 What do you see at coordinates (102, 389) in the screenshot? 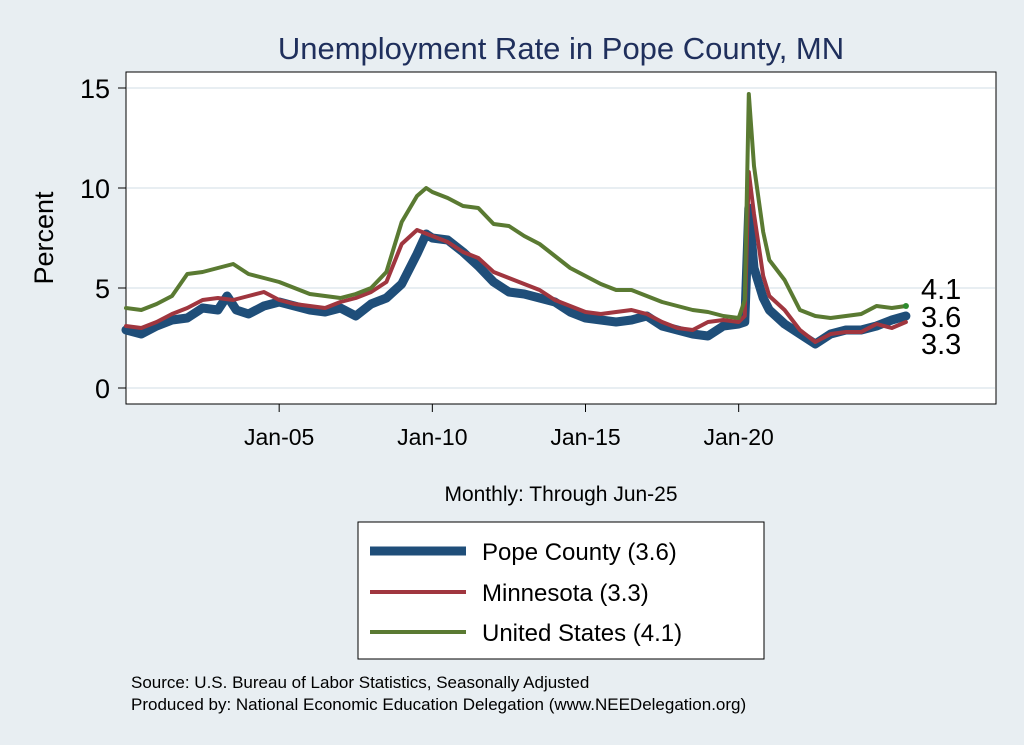
I see `y-tick-label-0: 0` at bounding box center [102, 389].